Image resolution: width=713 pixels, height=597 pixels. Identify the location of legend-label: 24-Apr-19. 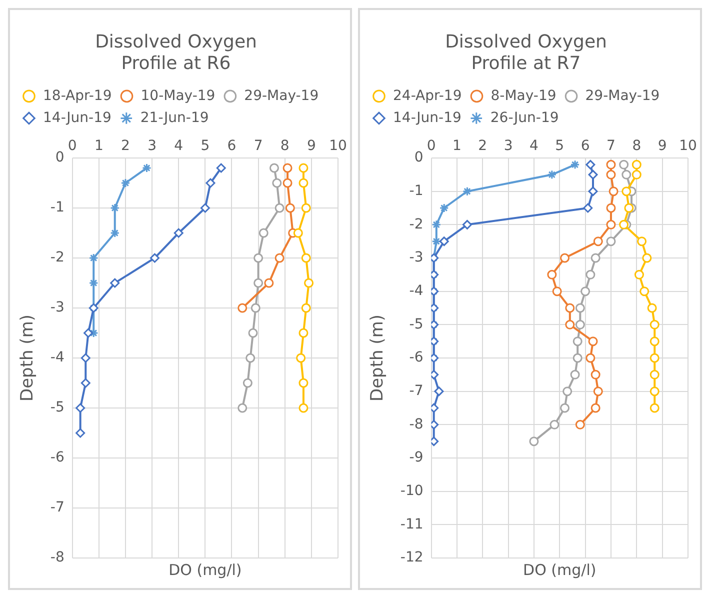
(427, 96).